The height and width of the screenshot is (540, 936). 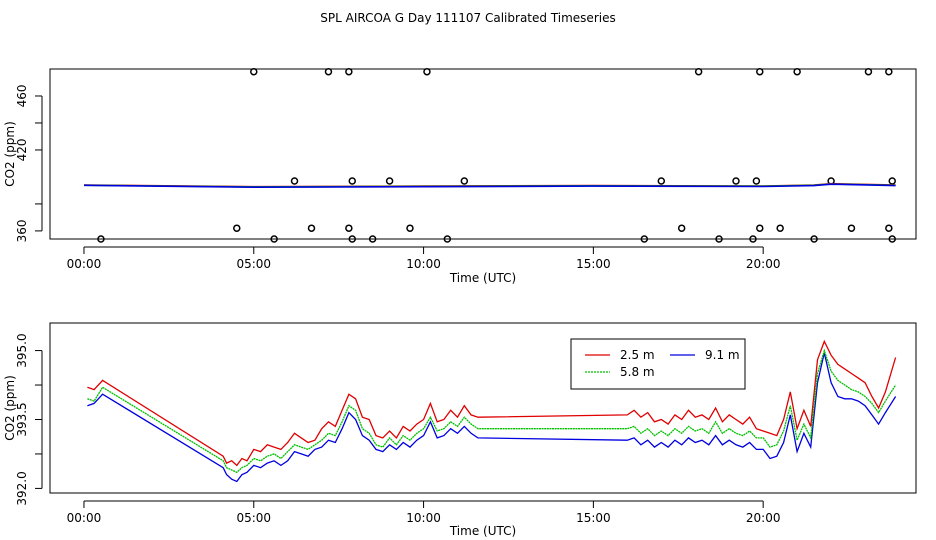 I want to click on y-tick-label: 392.0, so click(x=22, y=488).